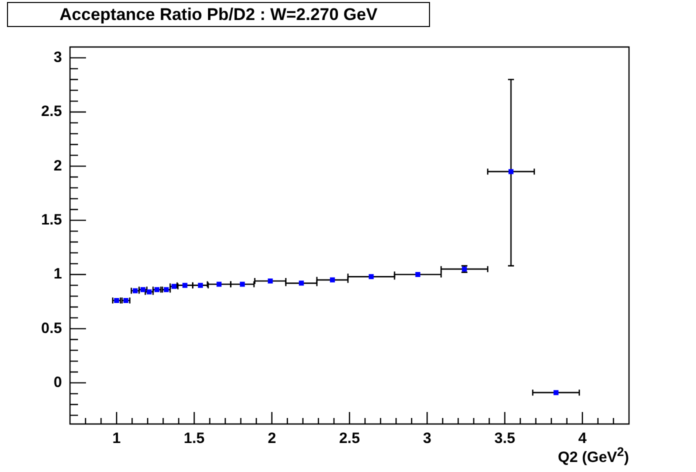 Image resolution: width=696 pixels, height=472 pixels. Describe the element at coordinates (218, 14) in the screenshot. I see `chart-title: Acceptance Ratio Pb/D2 : W=2.270 GeV` at that location.